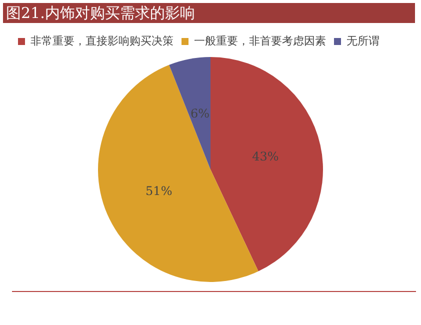 The height and width of the screenshot is (325, 421). Describe the element at coordinates (363, 41) in the screenshot. I see `legend-label: 无所谓` at that location.